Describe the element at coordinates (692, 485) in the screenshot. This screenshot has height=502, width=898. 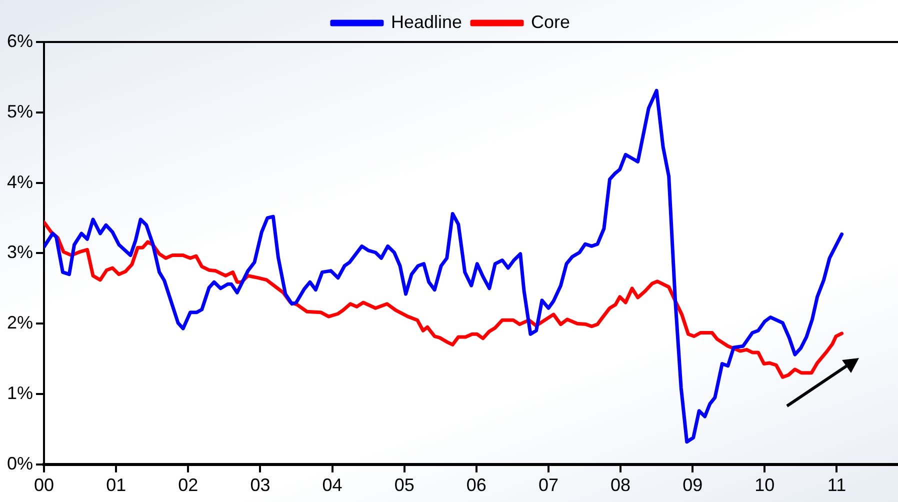
I see `x-tick-label: 09` at that location.